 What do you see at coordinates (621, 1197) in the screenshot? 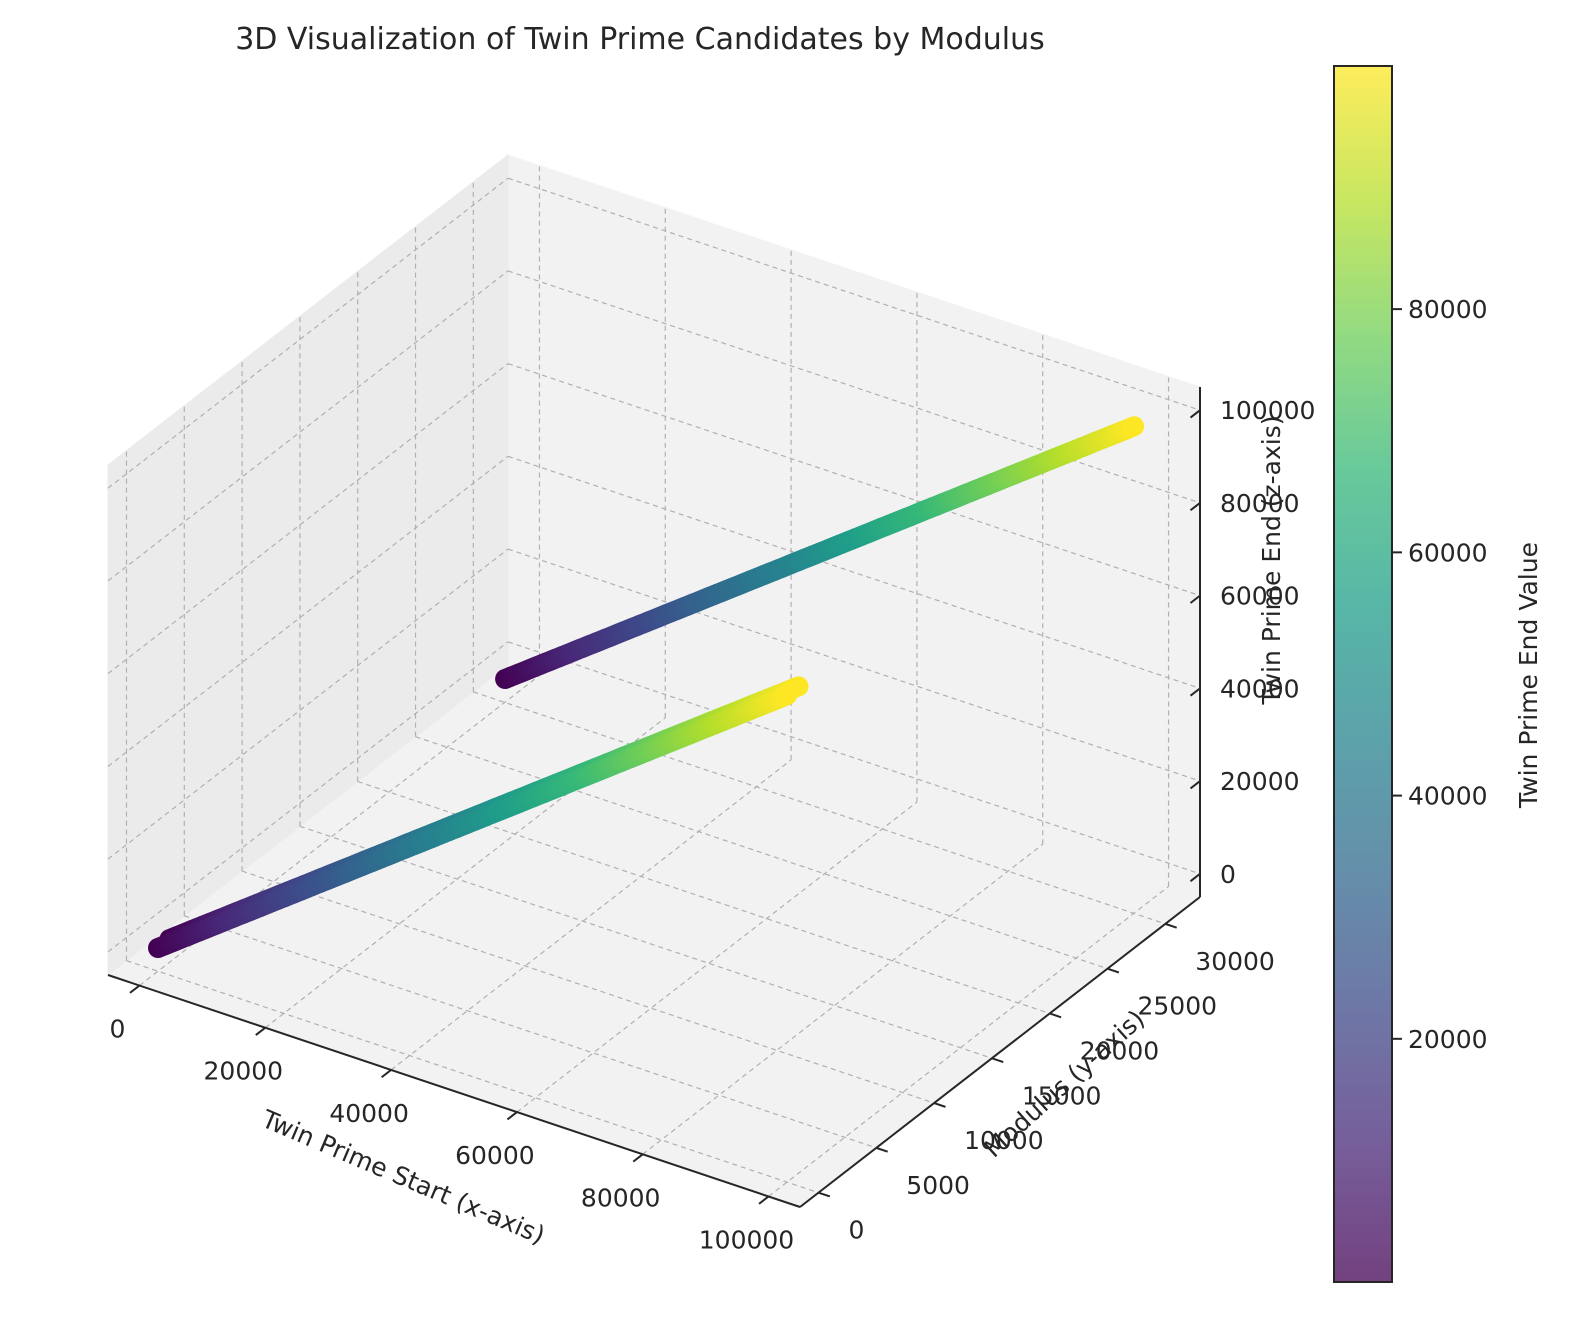
I see `x-tick-label: 80000` at bounding box center [621, 1197].